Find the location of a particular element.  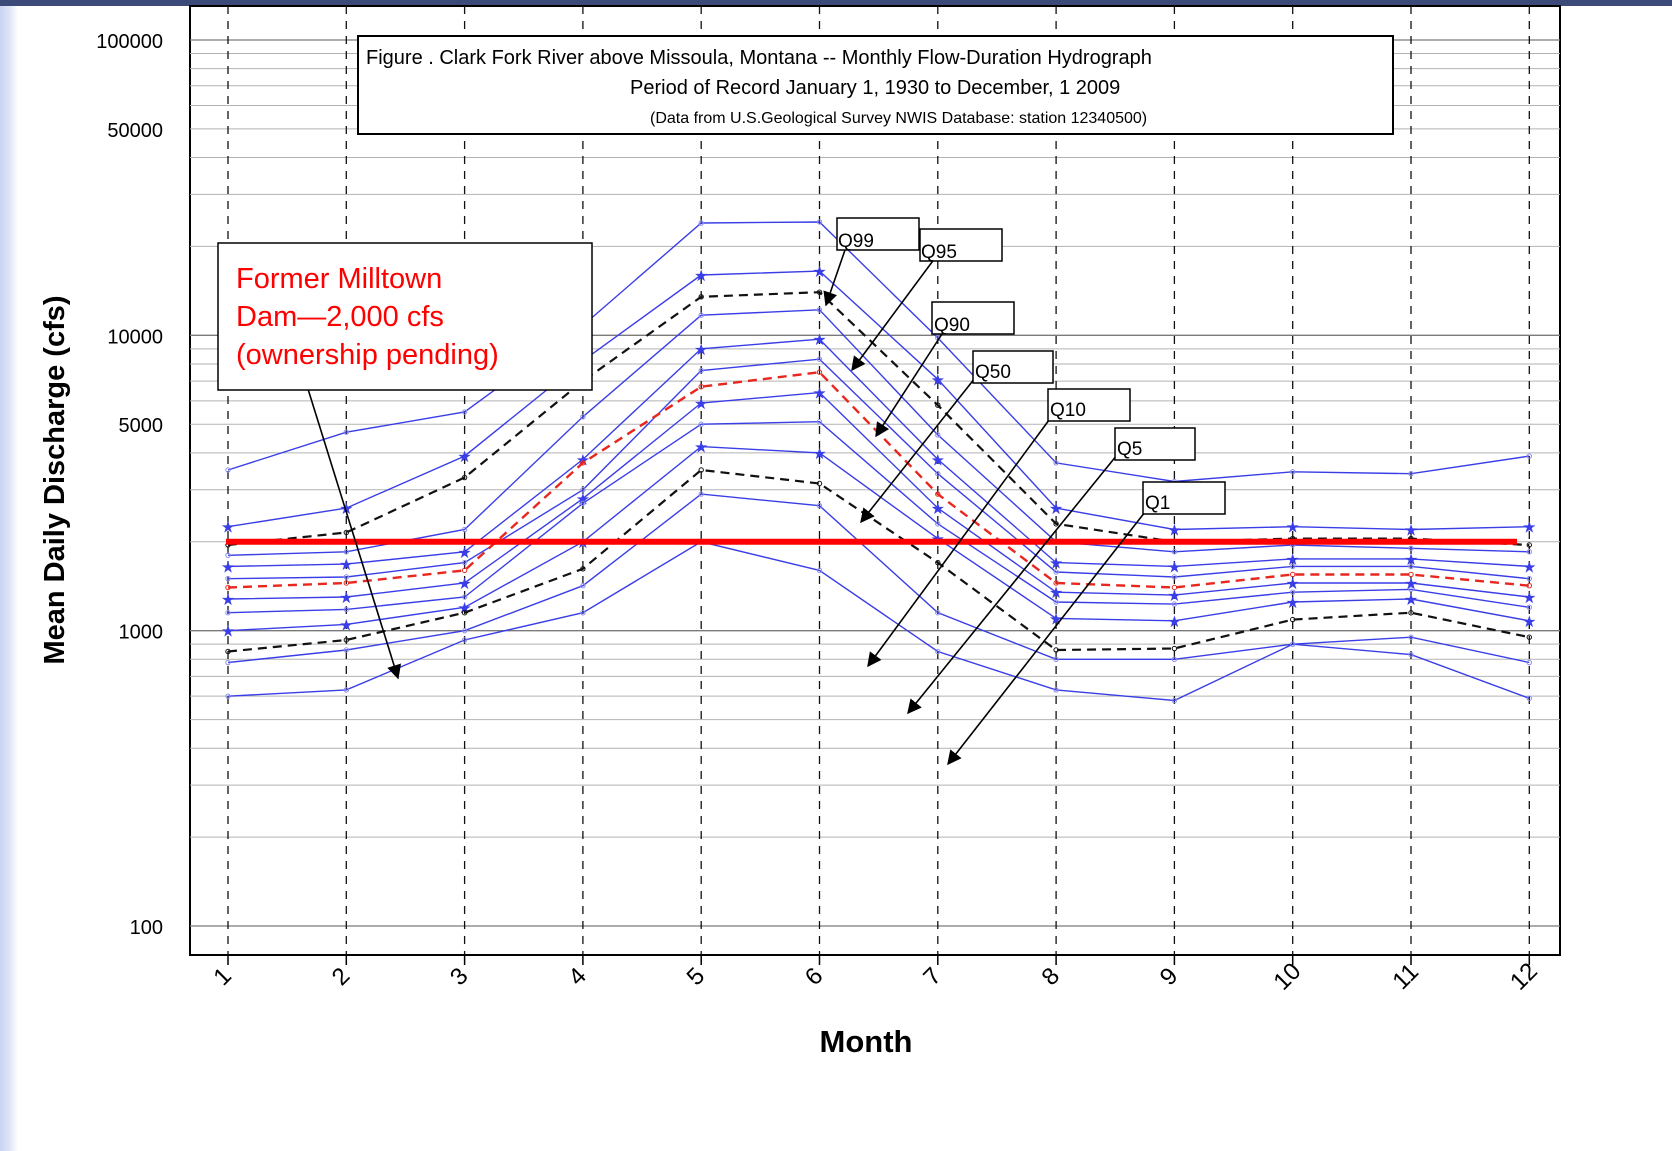

q-label: Q5 is located at coordinates (1129, 449).